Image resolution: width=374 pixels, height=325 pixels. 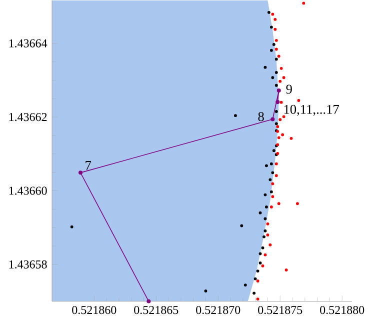 What do you see at coordinates (312, 110) in the screenshot?
I see `annotation: 10,11,...17` at bounding box center [312, 110].